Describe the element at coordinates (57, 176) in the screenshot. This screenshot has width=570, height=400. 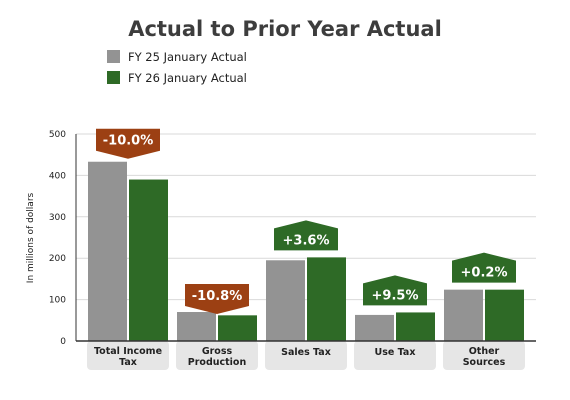
I see `y-tick-label: 400` at that location.